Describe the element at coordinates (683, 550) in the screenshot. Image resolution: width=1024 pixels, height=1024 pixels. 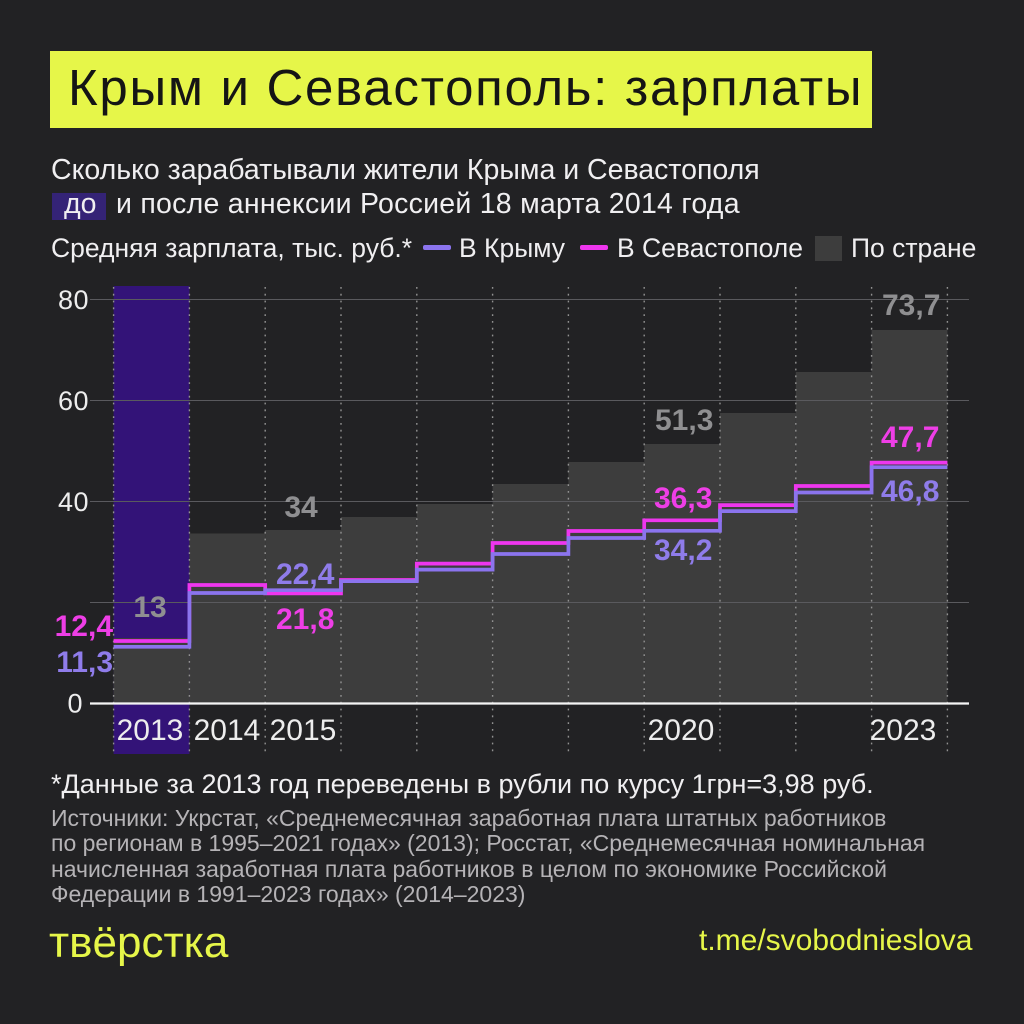
I see `svg-text: 34,2` at that location.